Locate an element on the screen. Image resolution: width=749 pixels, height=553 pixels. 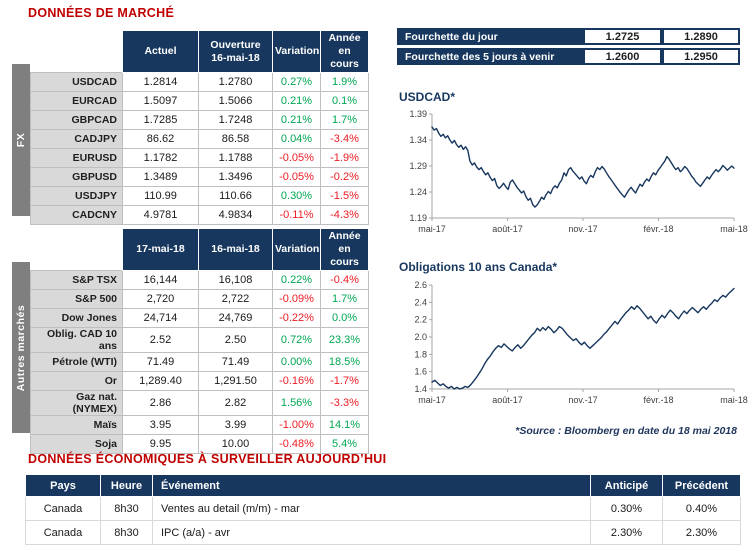
bonds-chart-title: Obligations 10 ans Canada* is located at coordinates (478, 267).